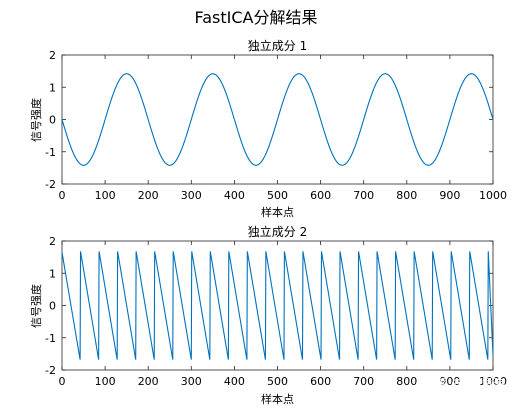  I want to click on plot-title: 独立成分 2, so click(277, 231).